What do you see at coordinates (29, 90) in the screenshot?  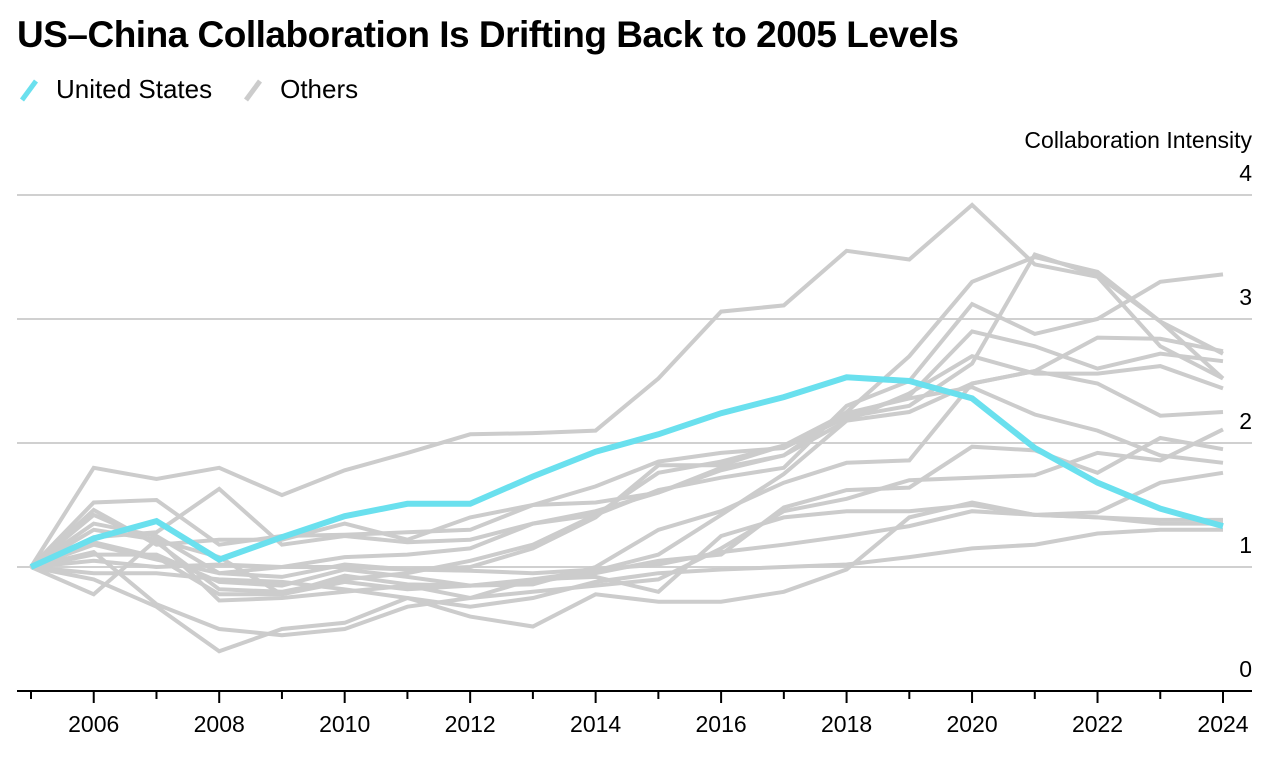 I see `legend-swatch-united-states-icon` at bounding box center [29, 90].